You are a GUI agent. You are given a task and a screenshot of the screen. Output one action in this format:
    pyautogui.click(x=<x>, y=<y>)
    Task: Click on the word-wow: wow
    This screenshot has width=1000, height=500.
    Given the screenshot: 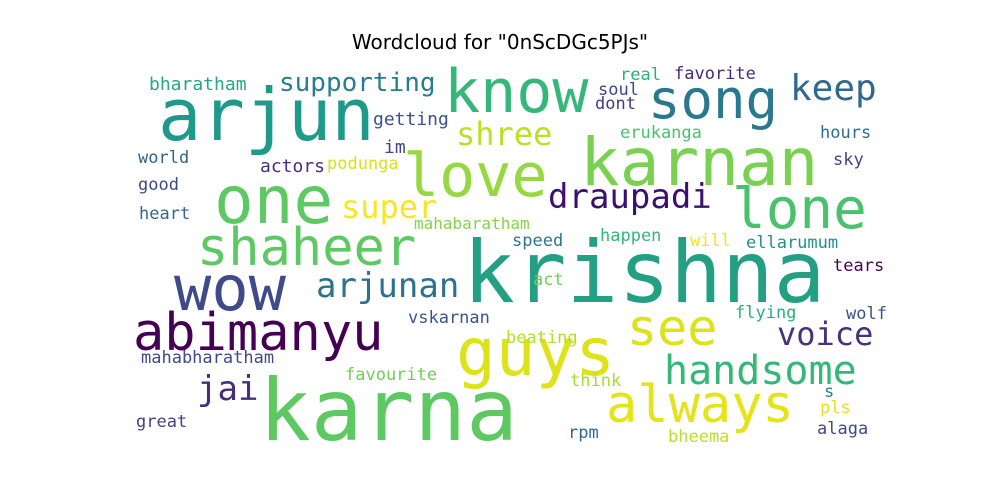 What is the action you would take?
    pyautogui.click(x=230, y=288)
    